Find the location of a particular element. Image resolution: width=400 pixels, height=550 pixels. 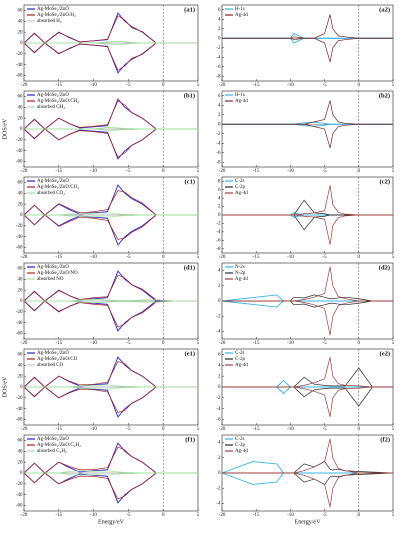

legend-label: N-2s is located at coordinates (240, 267).